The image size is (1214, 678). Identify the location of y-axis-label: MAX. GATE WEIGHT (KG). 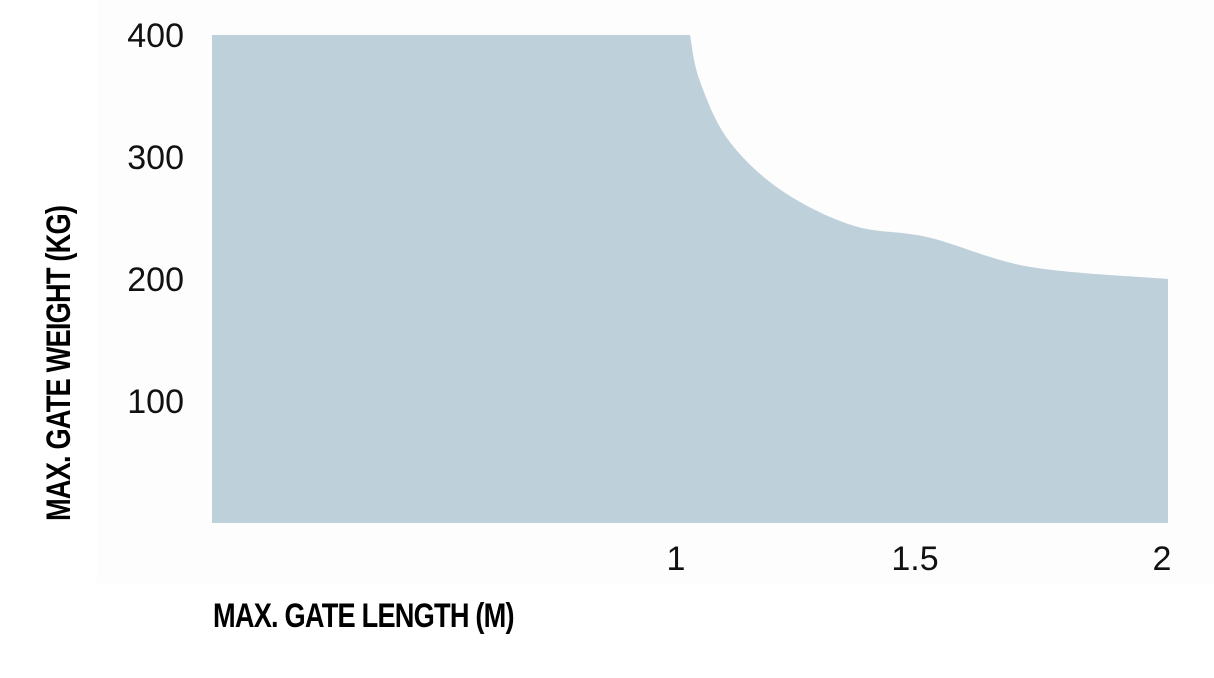
(59, 363).